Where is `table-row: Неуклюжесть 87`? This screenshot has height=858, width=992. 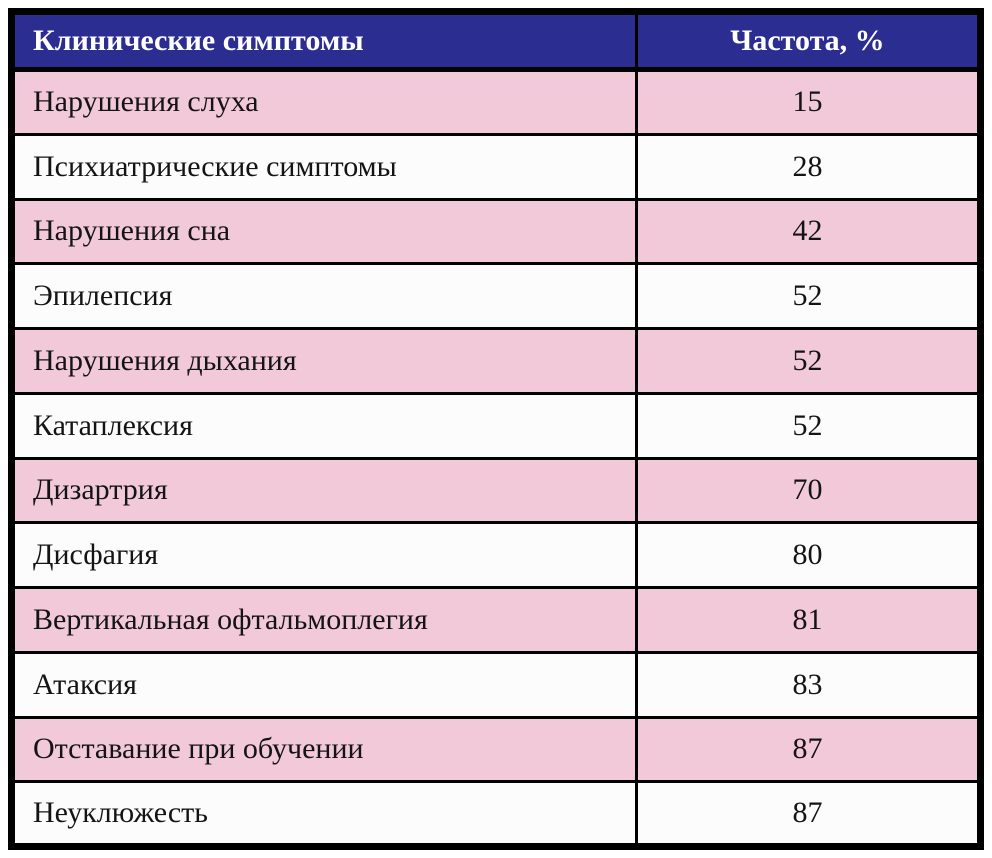
table-row: Неуклюжесть 87 is located at coordinates (496, 814).